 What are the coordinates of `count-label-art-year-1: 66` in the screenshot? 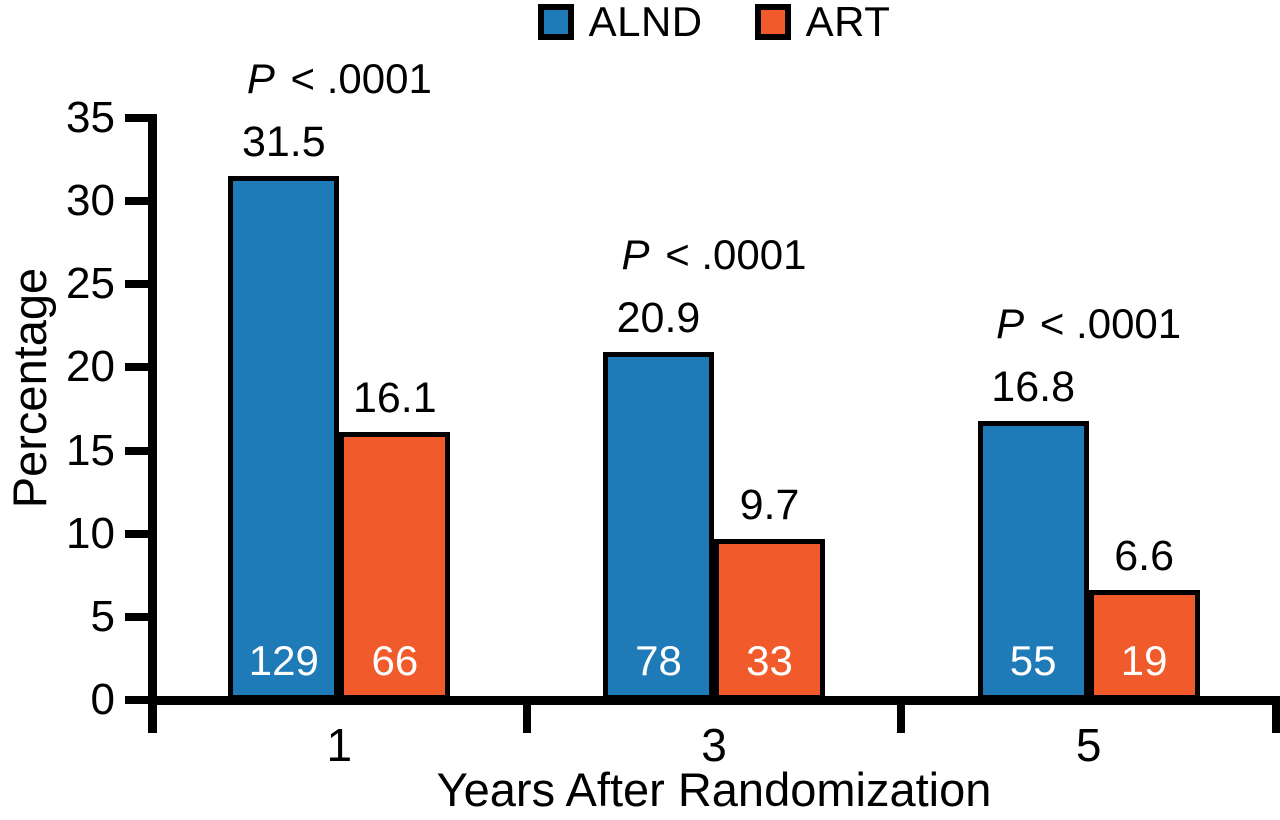 It's located at (395, 660).